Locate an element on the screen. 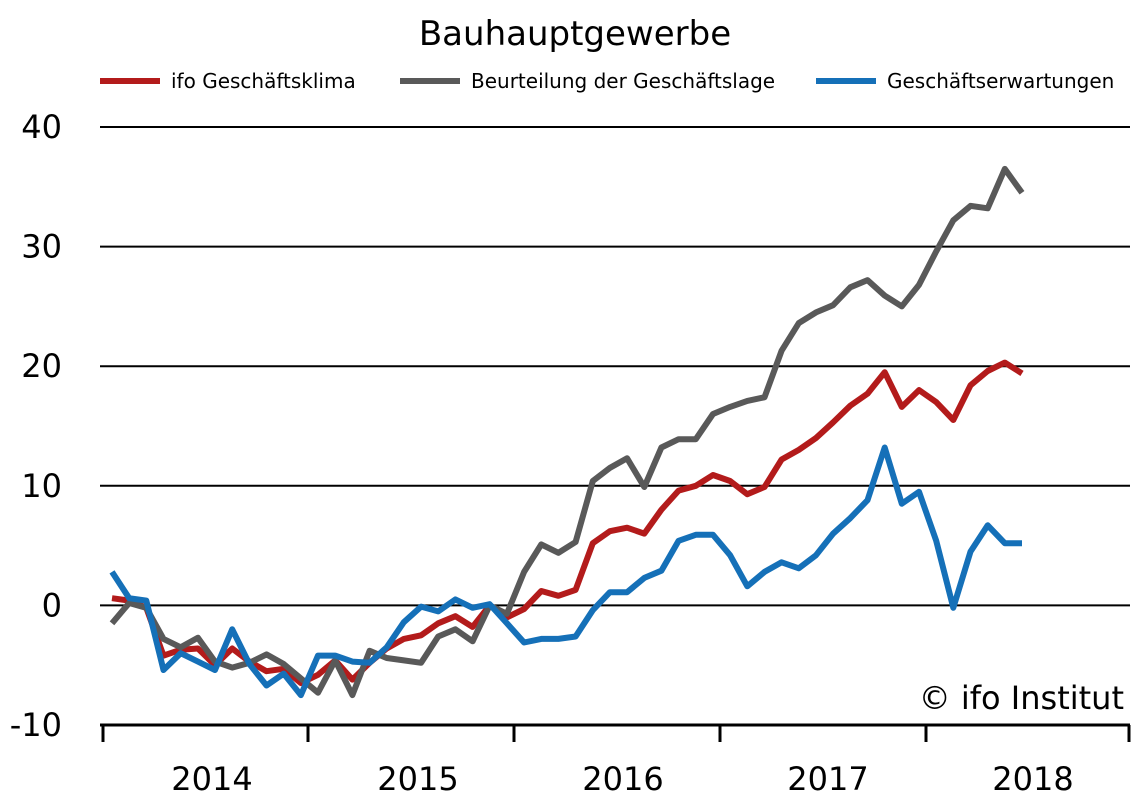 This screenshot has height=808, width=1144. x-tick-label: 2016 is located at coordinates (622, 779).